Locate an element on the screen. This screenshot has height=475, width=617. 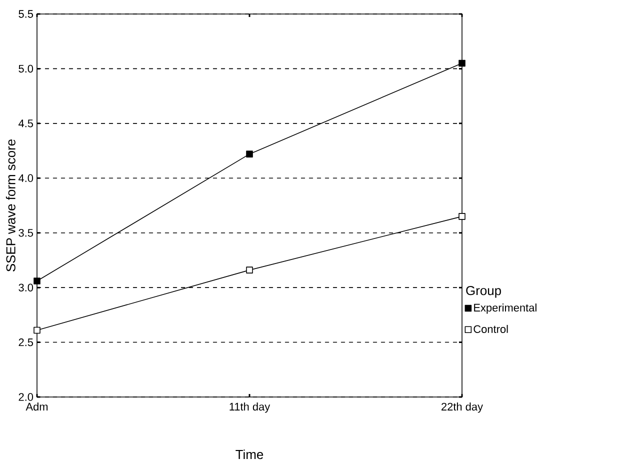
x-axis-title: Time is located at coordinates (250, 455).